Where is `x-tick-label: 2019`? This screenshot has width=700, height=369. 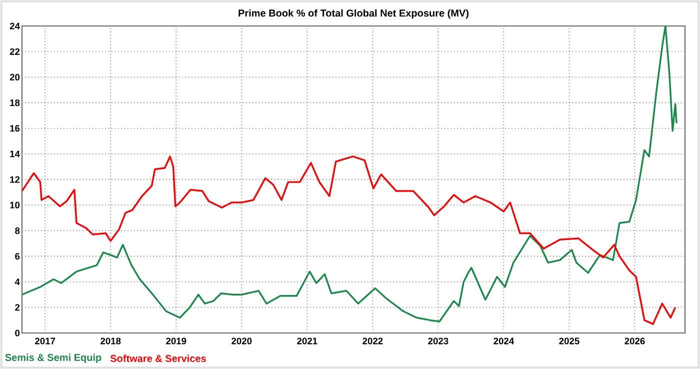 x-tick-label: 2019 is located at coordinates (176, 341).